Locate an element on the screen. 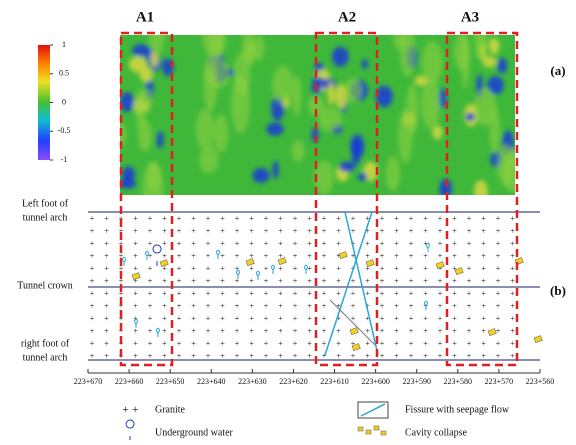 The image size is (576, 445). section-label: right foot of is located at coordinates (45, 343).